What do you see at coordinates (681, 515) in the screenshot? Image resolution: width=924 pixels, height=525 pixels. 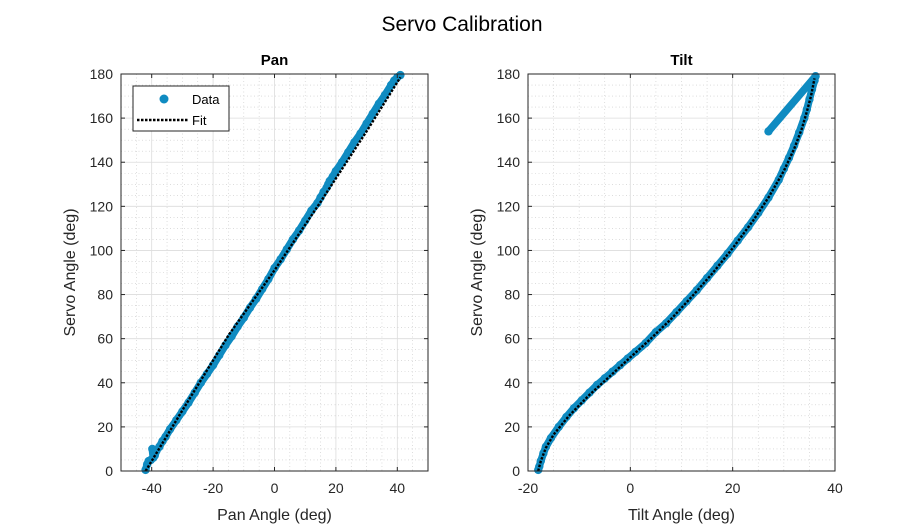 I see `tilt-x-axis-label: Tilt Angle (deg)` at bounding box center [681, 515].